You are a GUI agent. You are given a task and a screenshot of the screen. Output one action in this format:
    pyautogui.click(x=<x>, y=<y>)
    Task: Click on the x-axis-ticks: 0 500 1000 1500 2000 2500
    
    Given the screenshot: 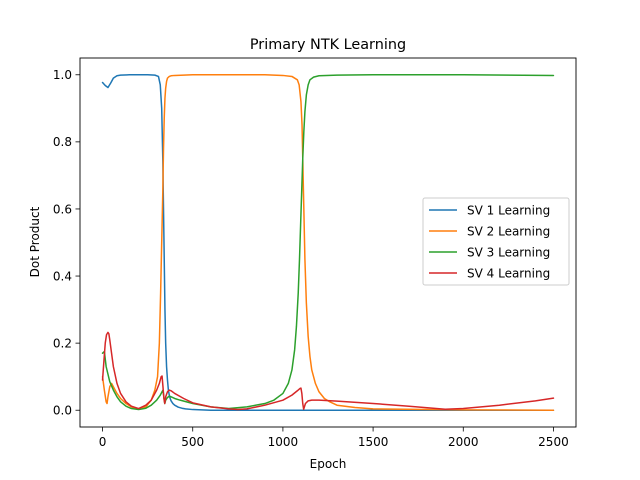 What is the action you would take?
    pyautogui.click(x=334, y=438)
    